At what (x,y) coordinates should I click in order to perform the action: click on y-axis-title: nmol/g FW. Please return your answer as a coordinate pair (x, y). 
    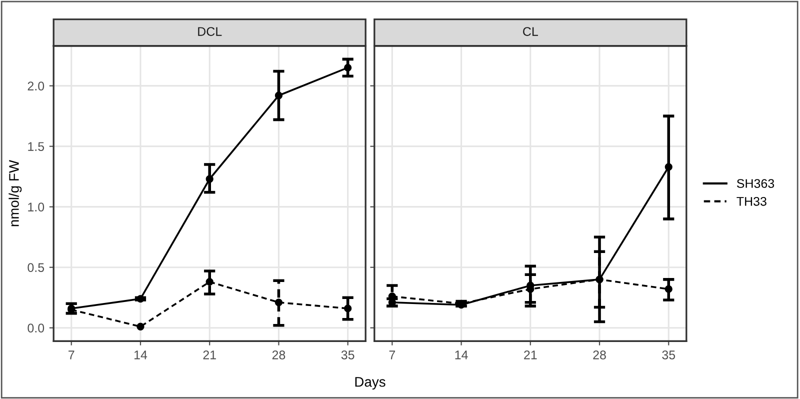
    Looking at the image, I should click on (15, 193).